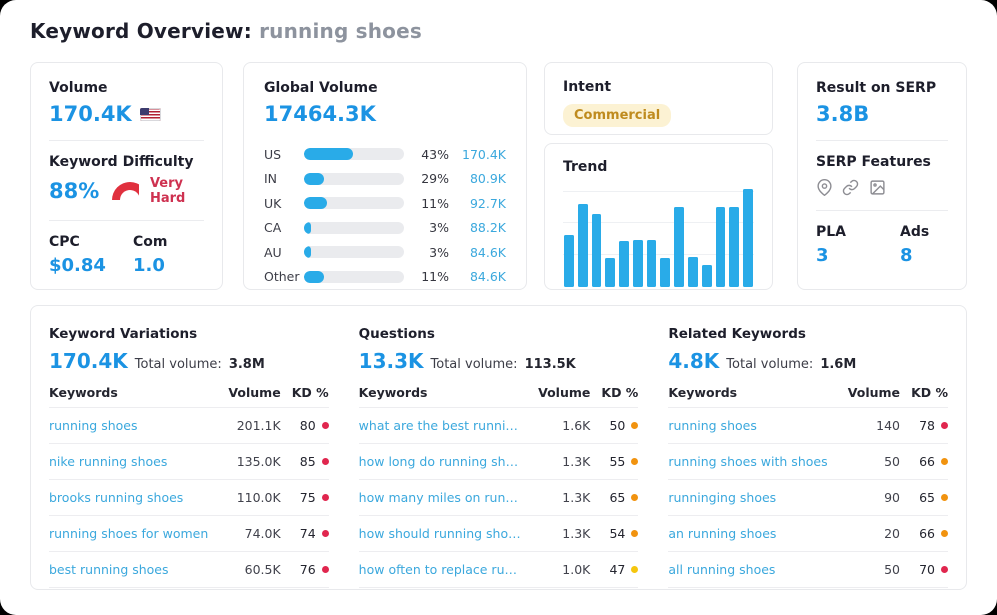  Describe the element at coordinates (617, 115) in the screenshot. I see `intent-badge: Commercial` at that location.